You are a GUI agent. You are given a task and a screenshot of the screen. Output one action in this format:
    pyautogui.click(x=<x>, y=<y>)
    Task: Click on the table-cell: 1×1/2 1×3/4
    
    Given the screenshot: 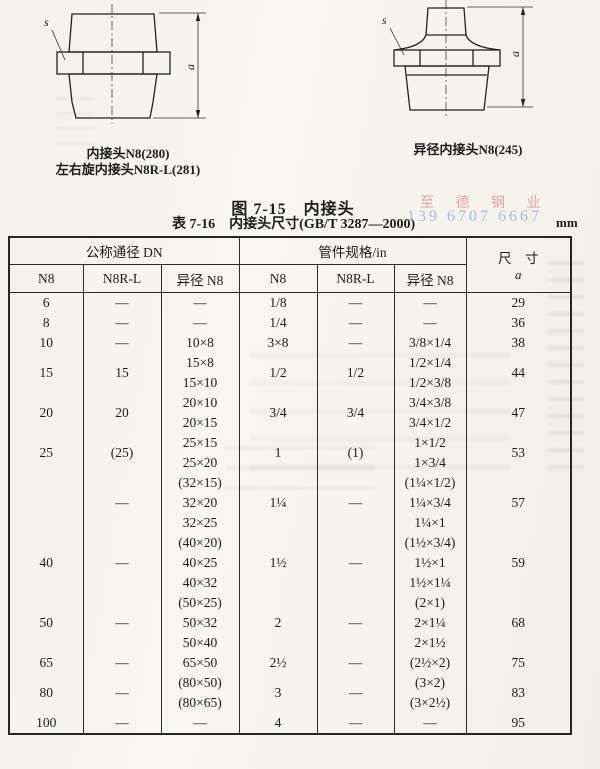 What is the action you would take?
    pyautogui.click(x=430, y=453)
    